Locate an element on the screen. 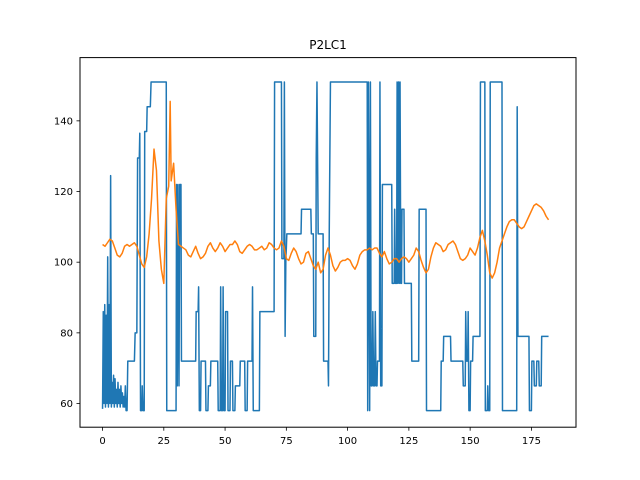 The image size is (640, 480). x-tick-label: 25 is located at coordinates (163, 441).